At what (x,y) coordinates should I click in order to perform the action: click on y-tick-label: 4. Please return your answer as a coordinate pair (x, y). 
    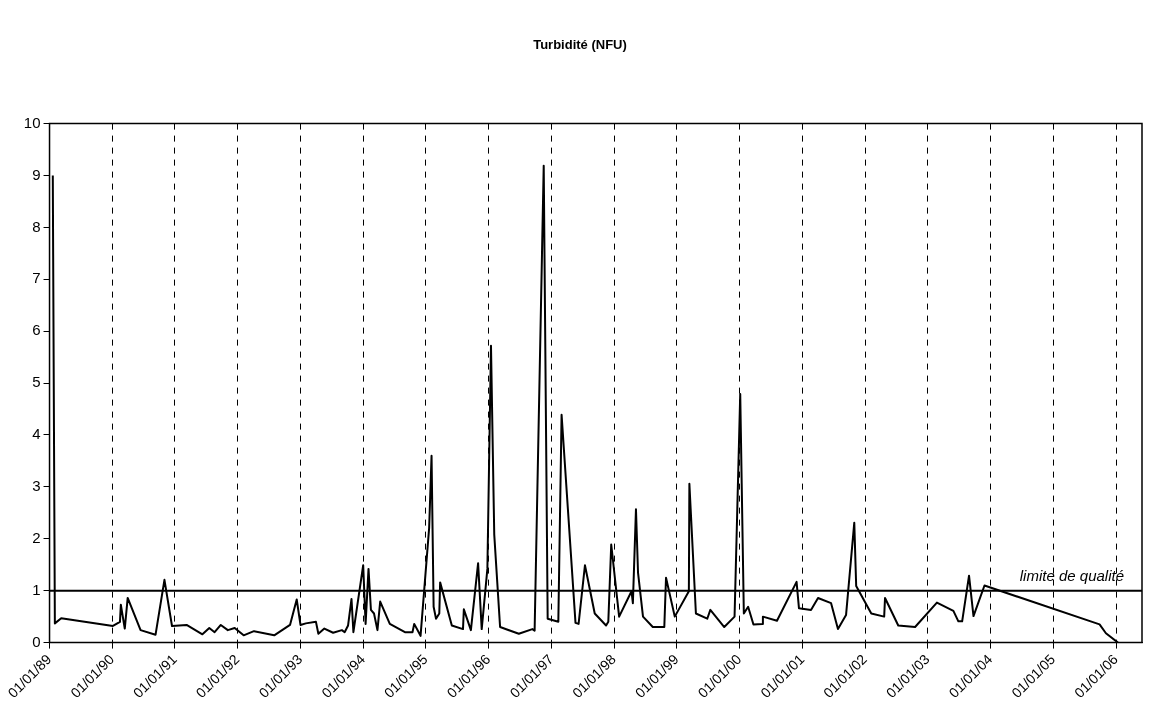
    Looking at the image, I should click on (36, 434).